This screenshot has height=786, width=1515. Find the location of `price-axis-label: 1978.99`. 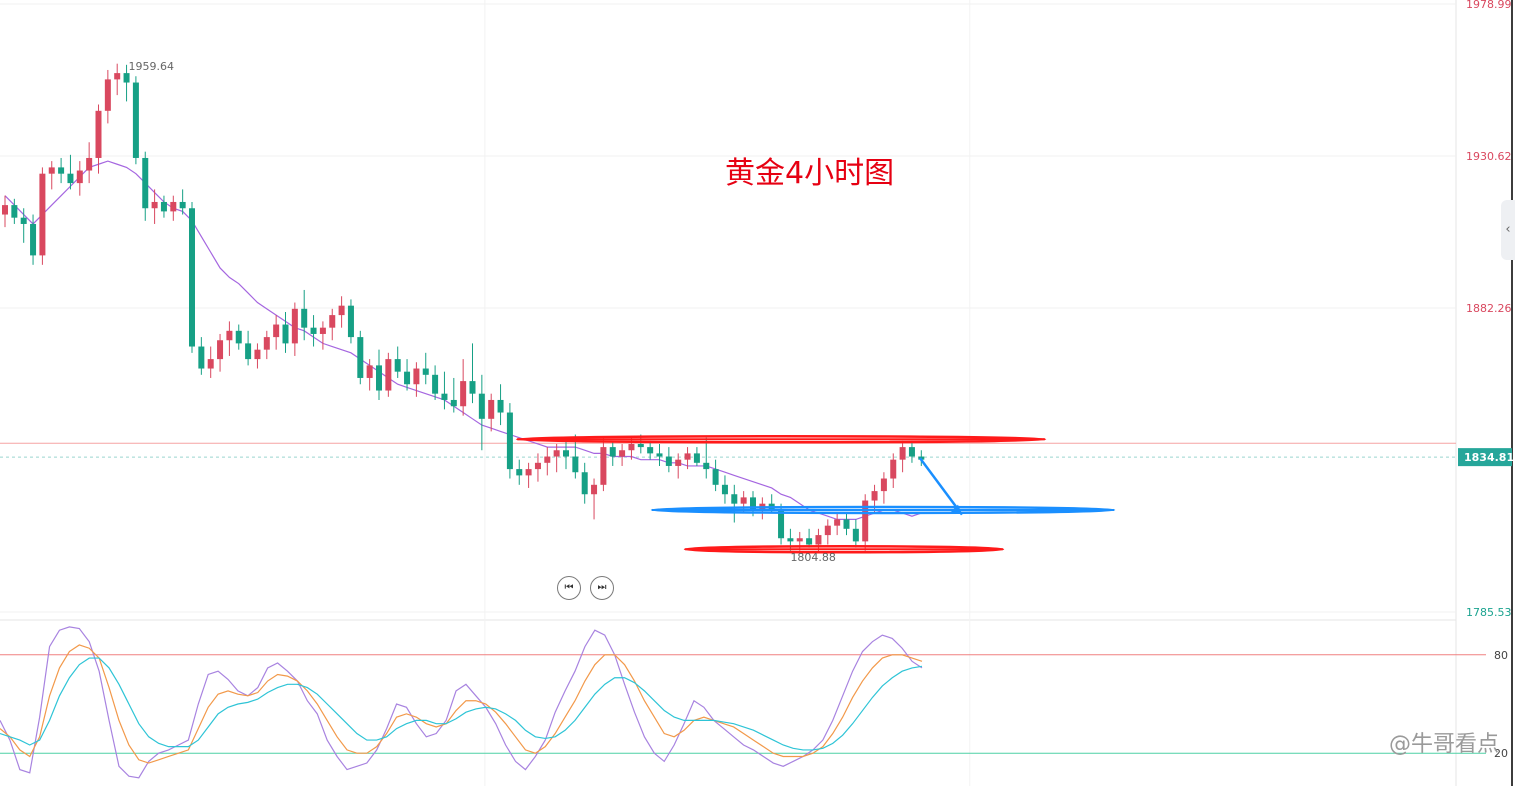

price-axis-label: 1978.99 is located at coordinates (1489, 5).